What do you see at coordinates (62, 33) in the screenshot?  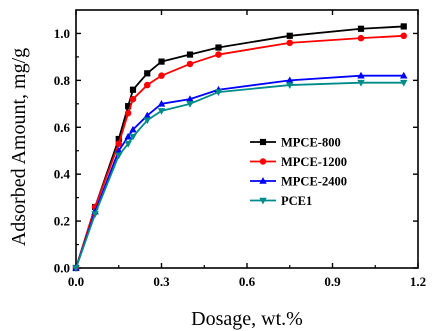 I see `y-tick-label: 1.0` at bounding box center [62, 33].